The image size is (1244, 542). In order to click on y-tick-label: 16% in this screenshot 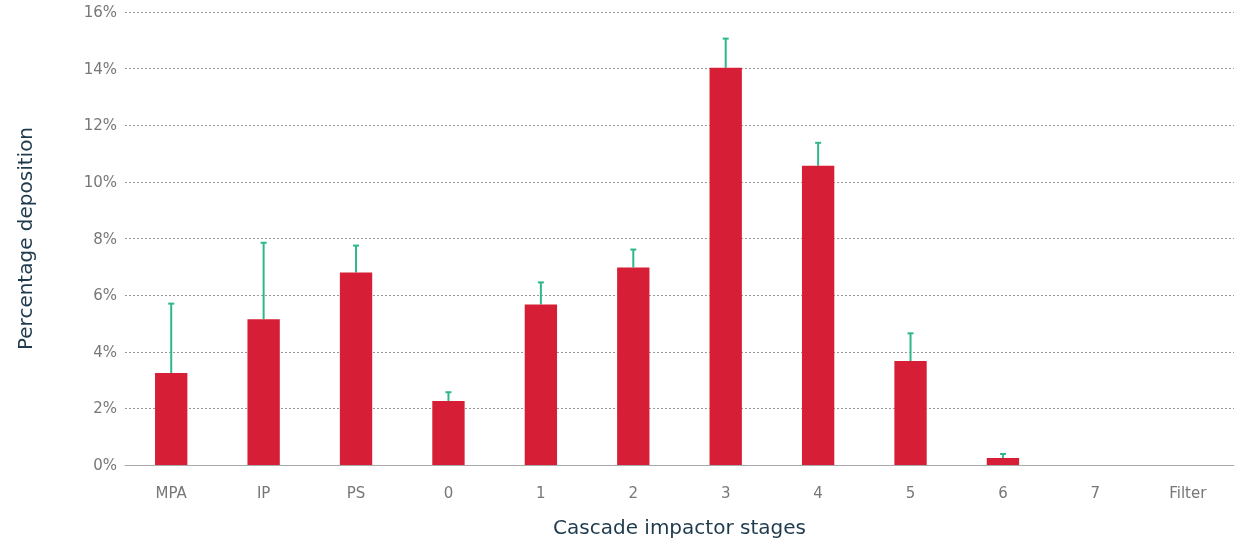, I will do `click(100, 12)`.